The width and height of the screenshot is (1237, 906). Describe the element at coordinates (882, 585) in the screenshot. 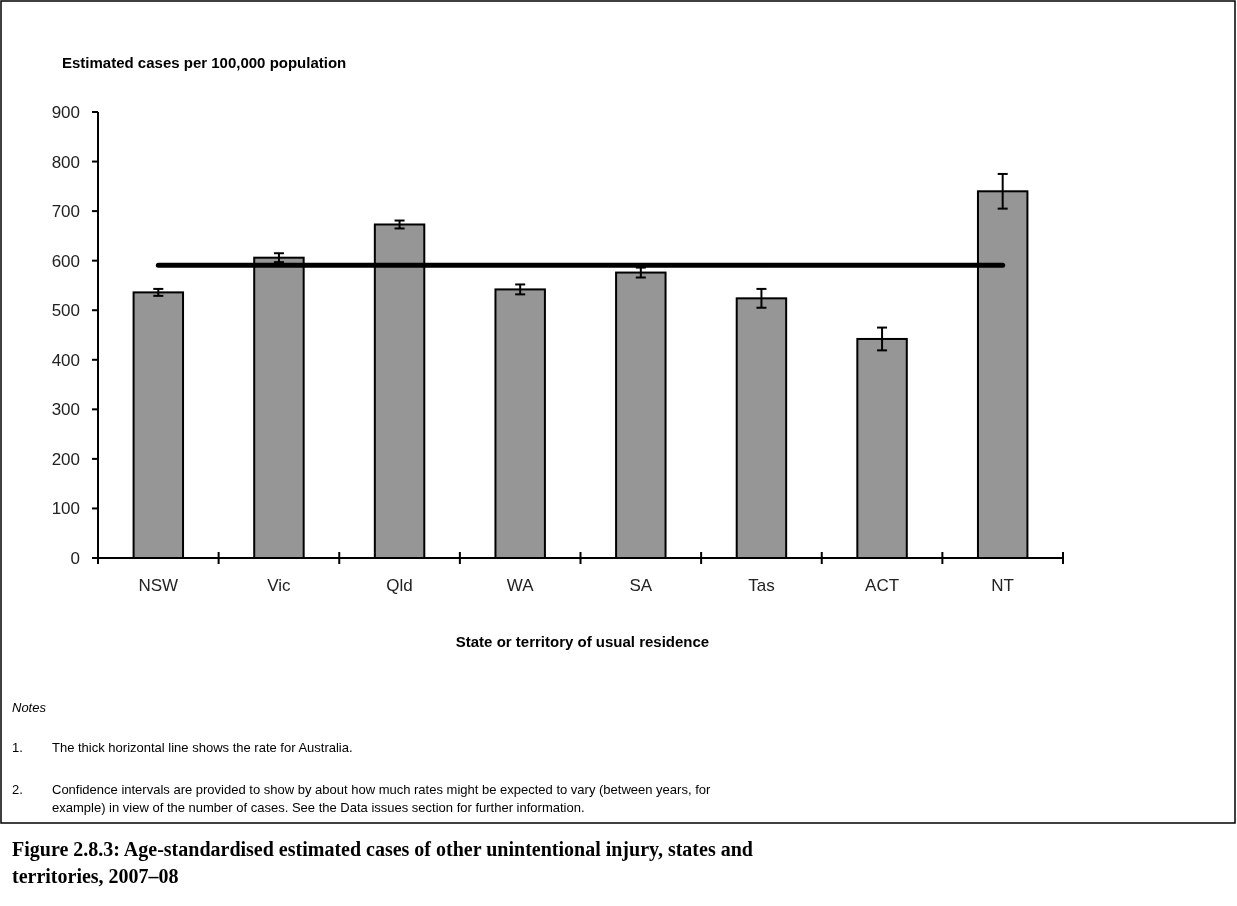

I see `x-tick-label: ACT` at that location.